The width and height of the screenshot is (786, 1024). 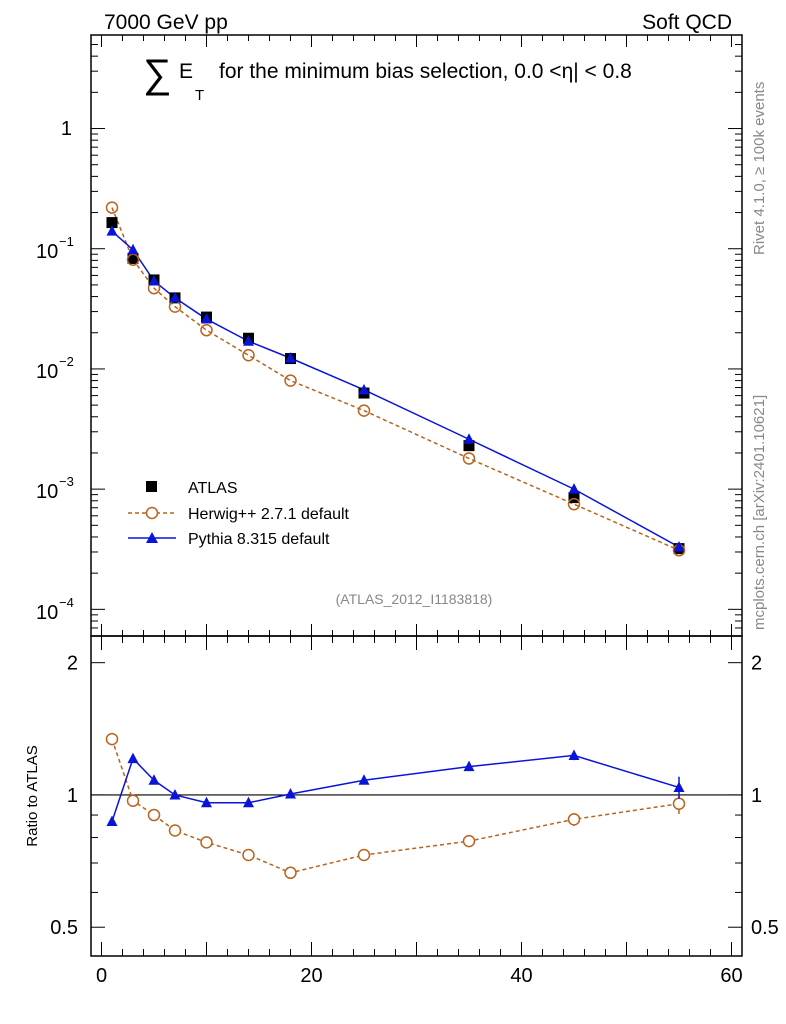 What do you see at coordinates (687, 22) in the screenshot?
I see `category-label: Soft QCD` at bounding box center [687, 22].